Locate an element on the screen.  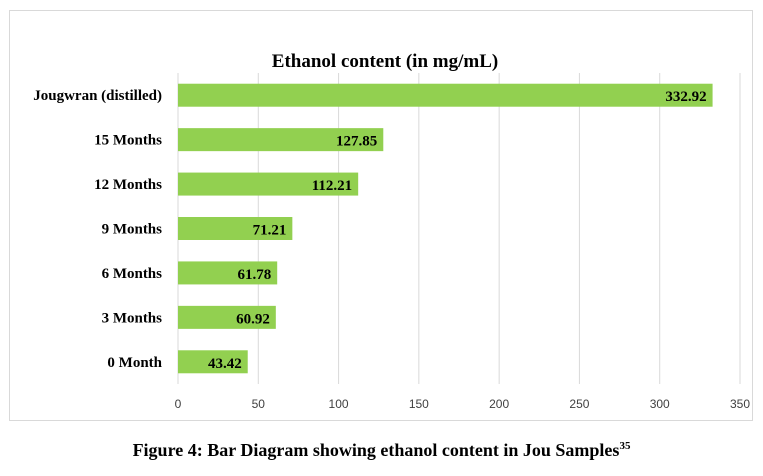
x-tick-label: 150 is located at coordinates (419, 404).